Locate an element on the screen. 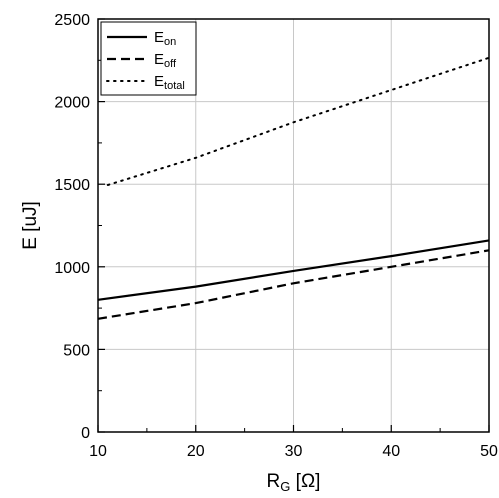 The image size is (499, 498). x-axis-label-main: R is located at coordinates (274, 481).